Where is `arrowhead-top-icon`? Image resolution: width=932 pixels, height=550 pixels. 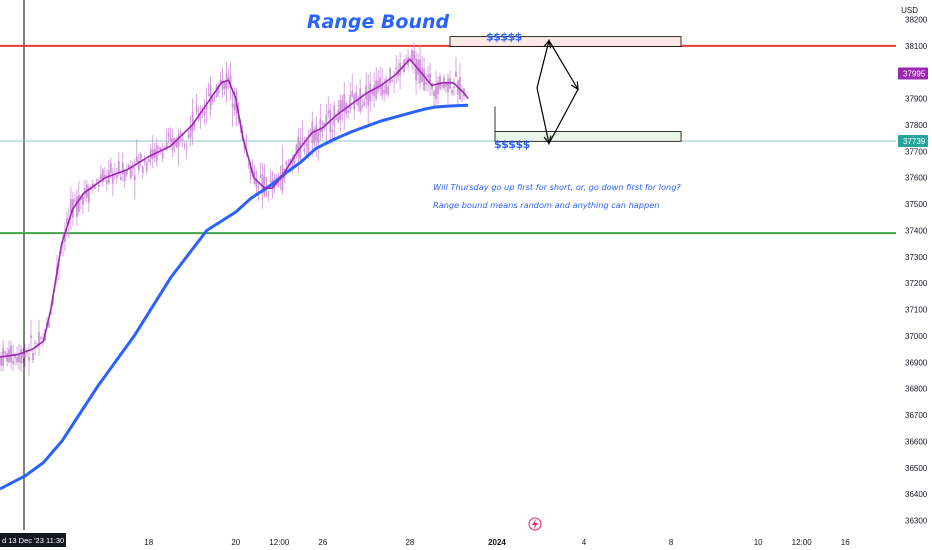
arrowhead-top-icon is located at coordinates (547, 44).